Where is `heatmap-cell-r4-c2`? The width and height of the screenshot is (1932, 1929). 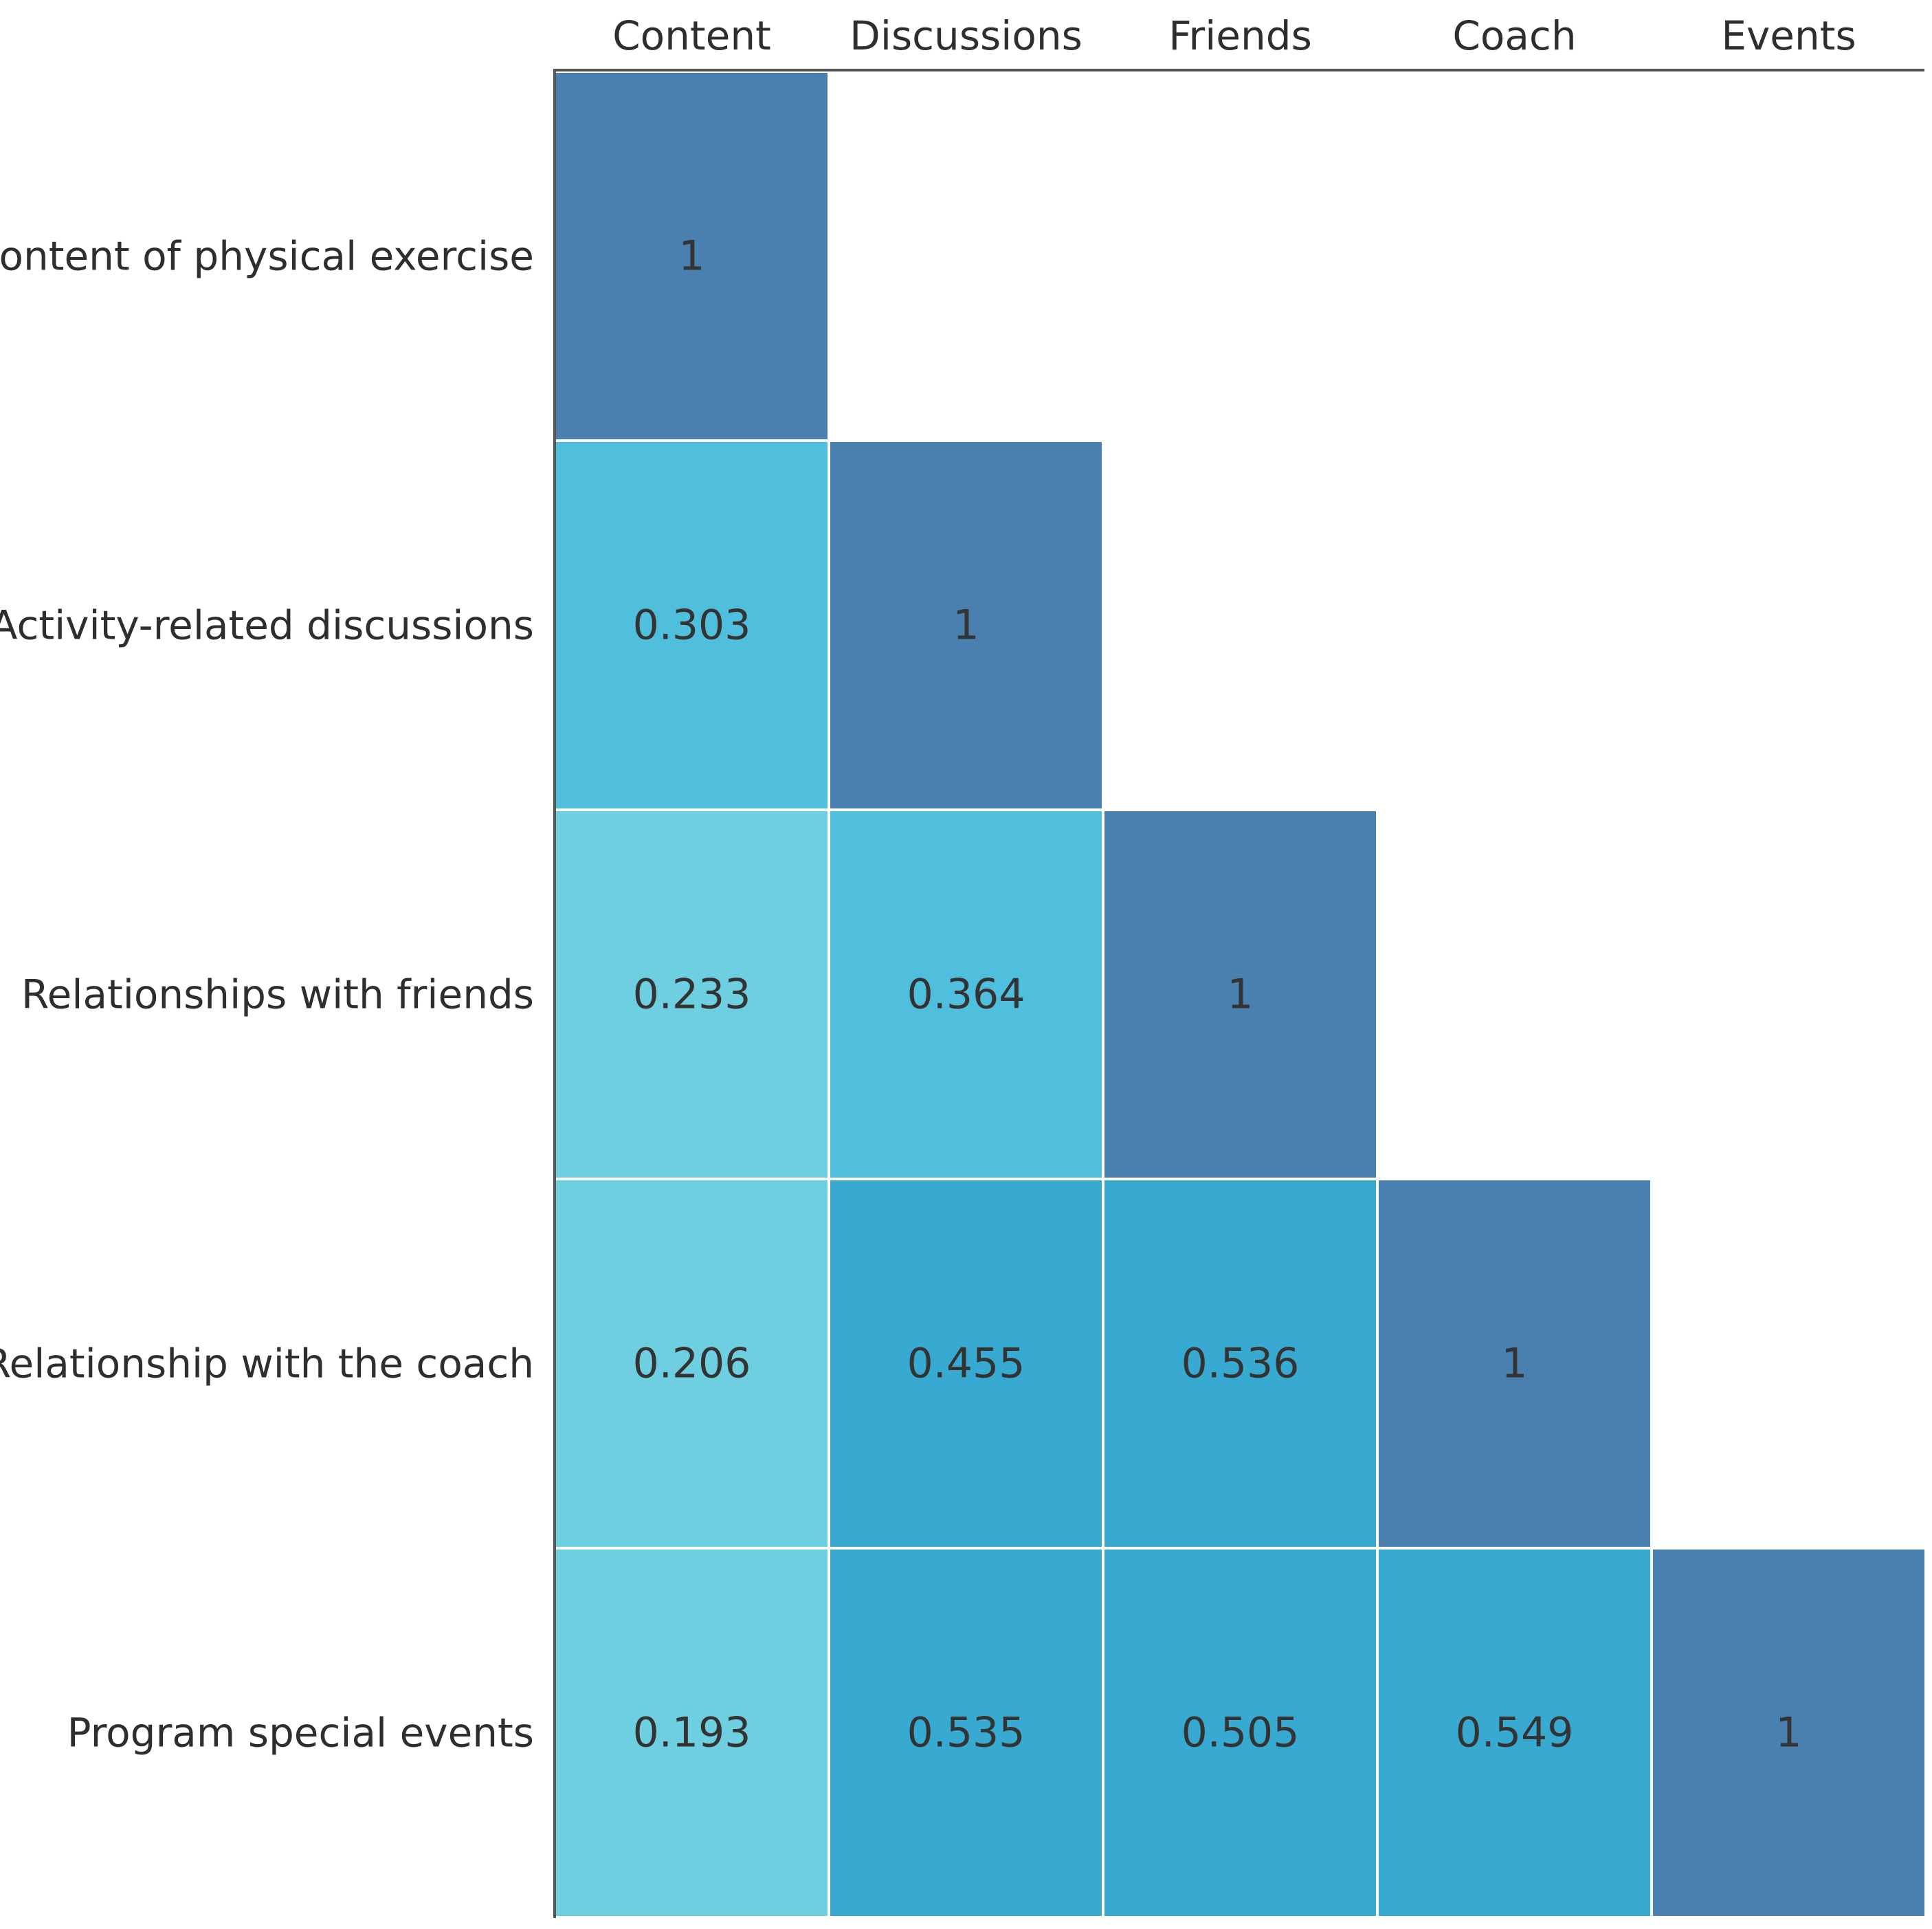 heatmap-cell-r4-c2 is located at coordinates (1240, 1733).